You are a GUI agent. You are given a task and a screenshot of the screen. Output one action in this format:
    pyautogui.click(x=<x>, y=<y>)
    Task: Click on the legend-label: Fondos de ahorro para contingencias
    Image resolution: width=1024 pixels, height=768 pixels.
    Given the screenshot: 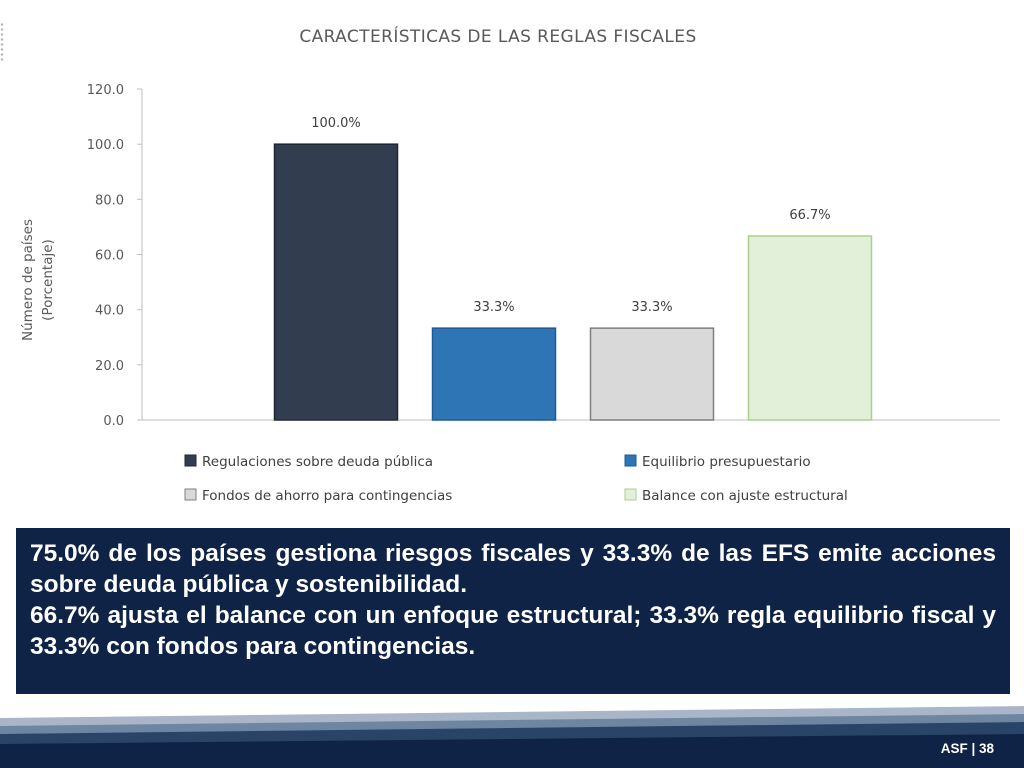 What is the action you would take?
    pyautogui.click(x=327, y=496)
    